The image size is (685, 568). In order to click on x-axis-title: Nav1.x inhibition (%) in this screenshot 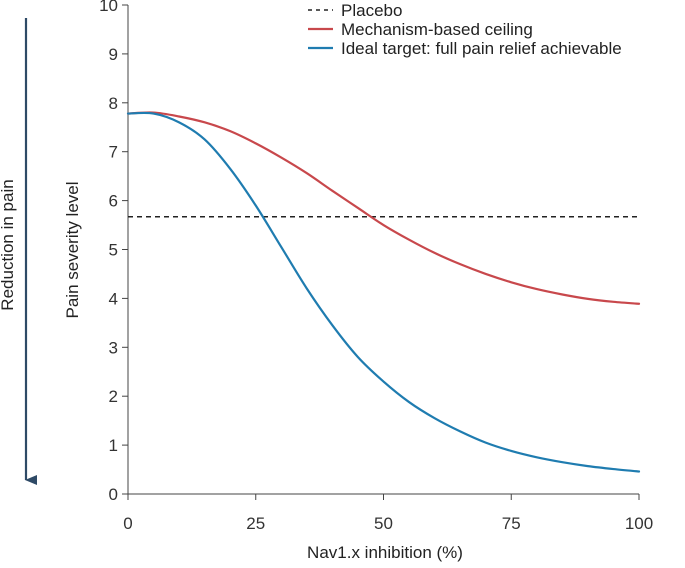, I will do `click(385, 552)`.